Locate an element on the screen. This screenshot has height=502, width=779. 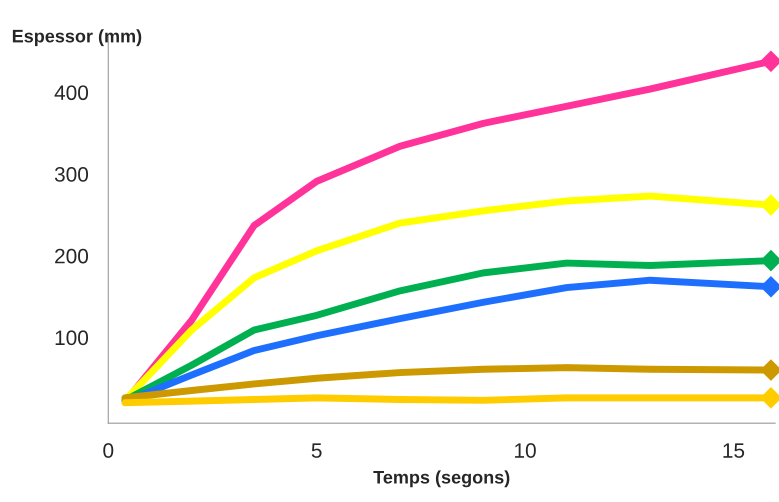
y-tick-label: 300 is located at coordinates (71, 174).